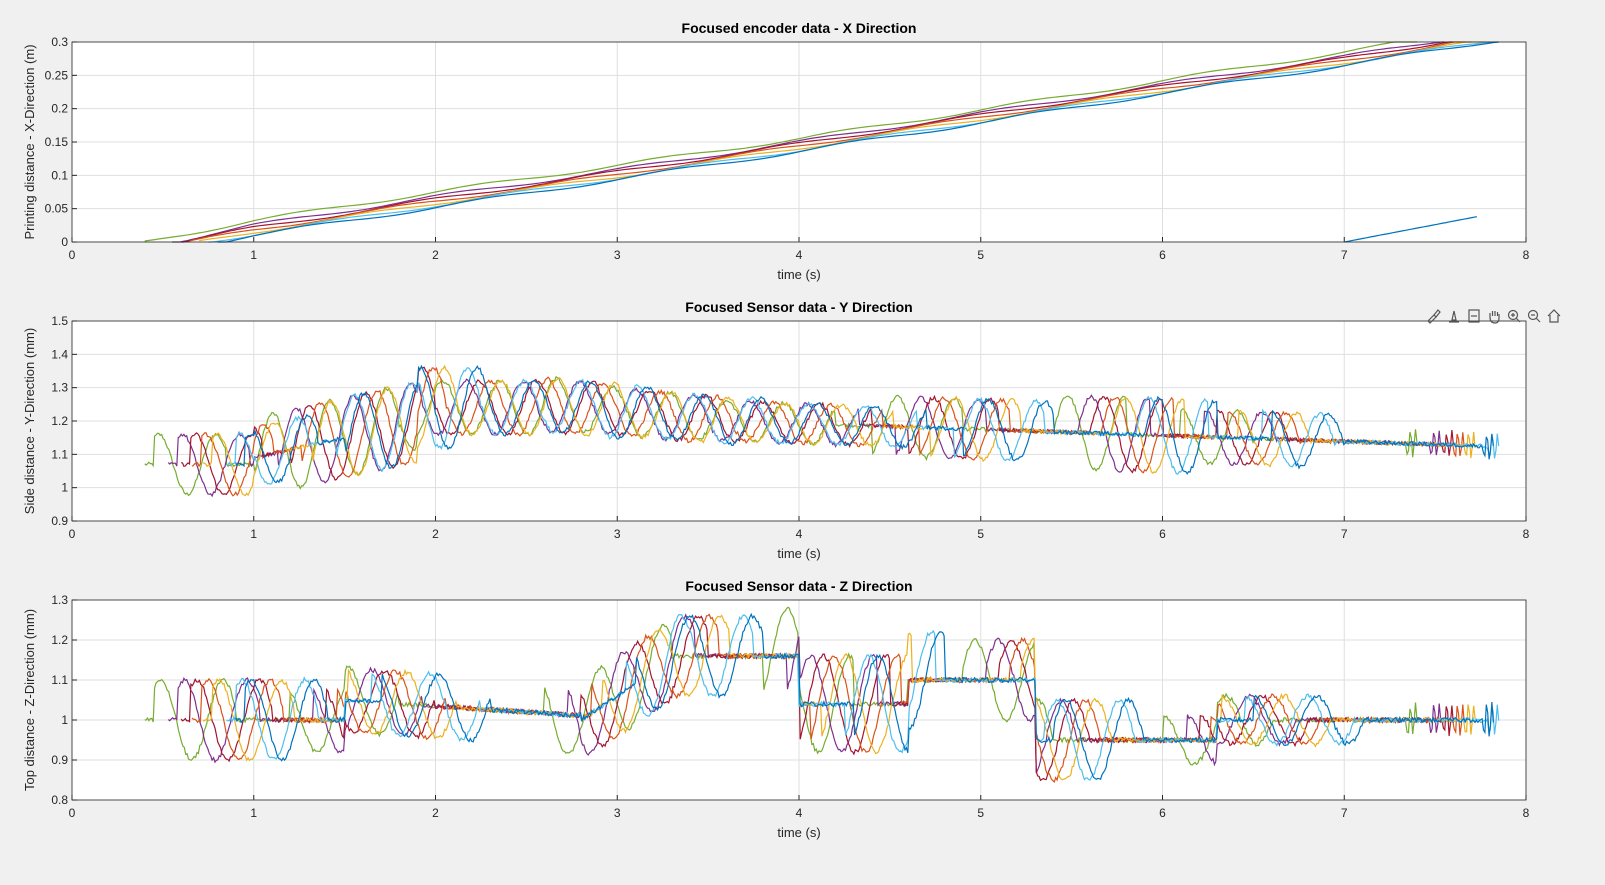 The height and width of the screenshot is (885, 1605). Describe the element at coordinates (57, 75) in the screenshot. I see `y-tick-label: 0.25` at that location.